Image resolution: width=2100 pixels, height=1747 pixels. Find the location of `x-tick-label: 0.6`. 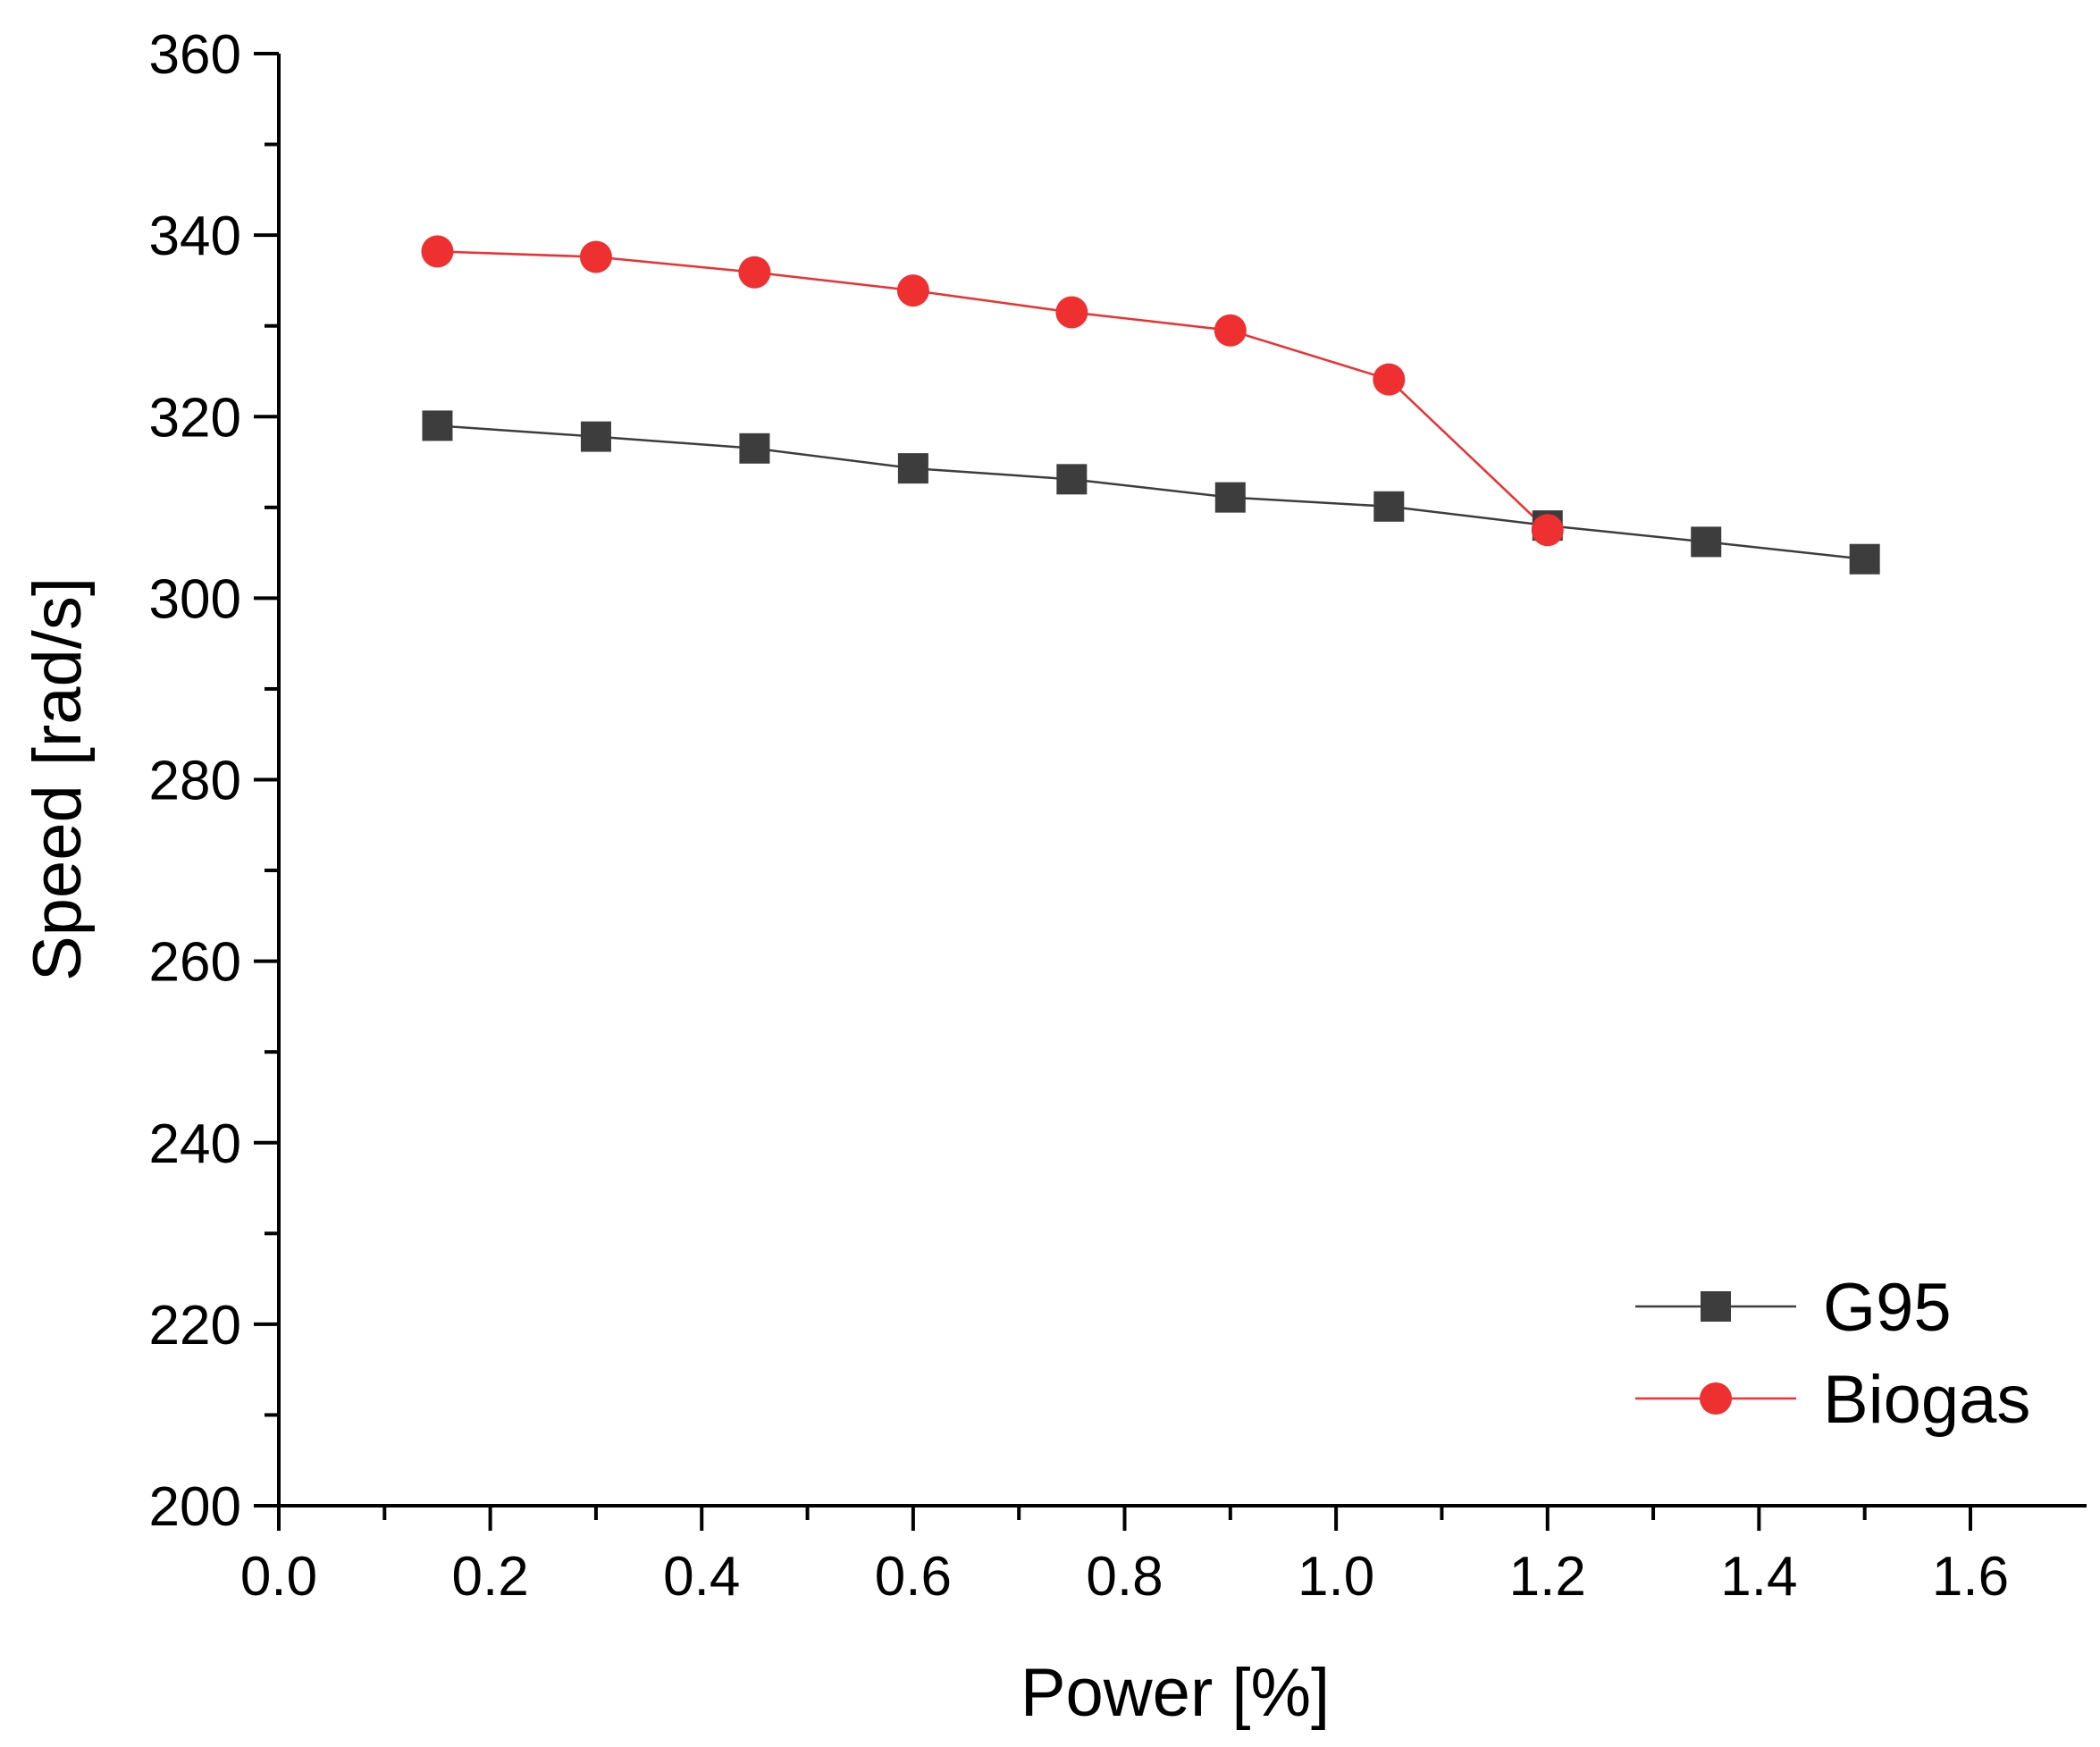

x-tick-label: 0.6 is located at coordinates (913, 1577).